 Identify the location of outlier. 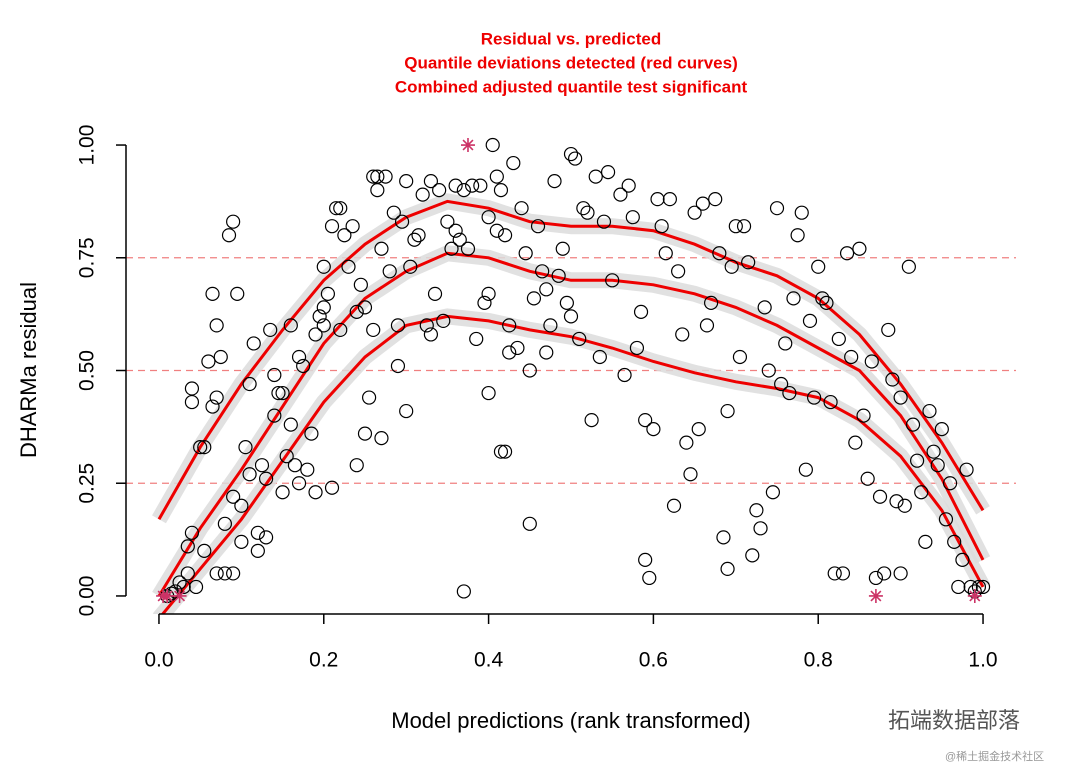
(875, 595).